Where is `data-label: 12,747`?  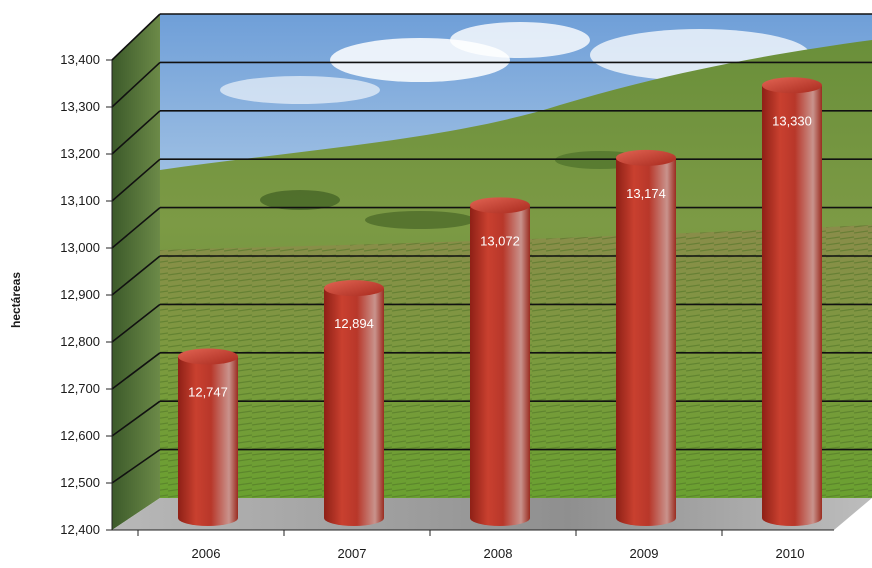 data-label: 12,747 is located at coordinates (208, 392).